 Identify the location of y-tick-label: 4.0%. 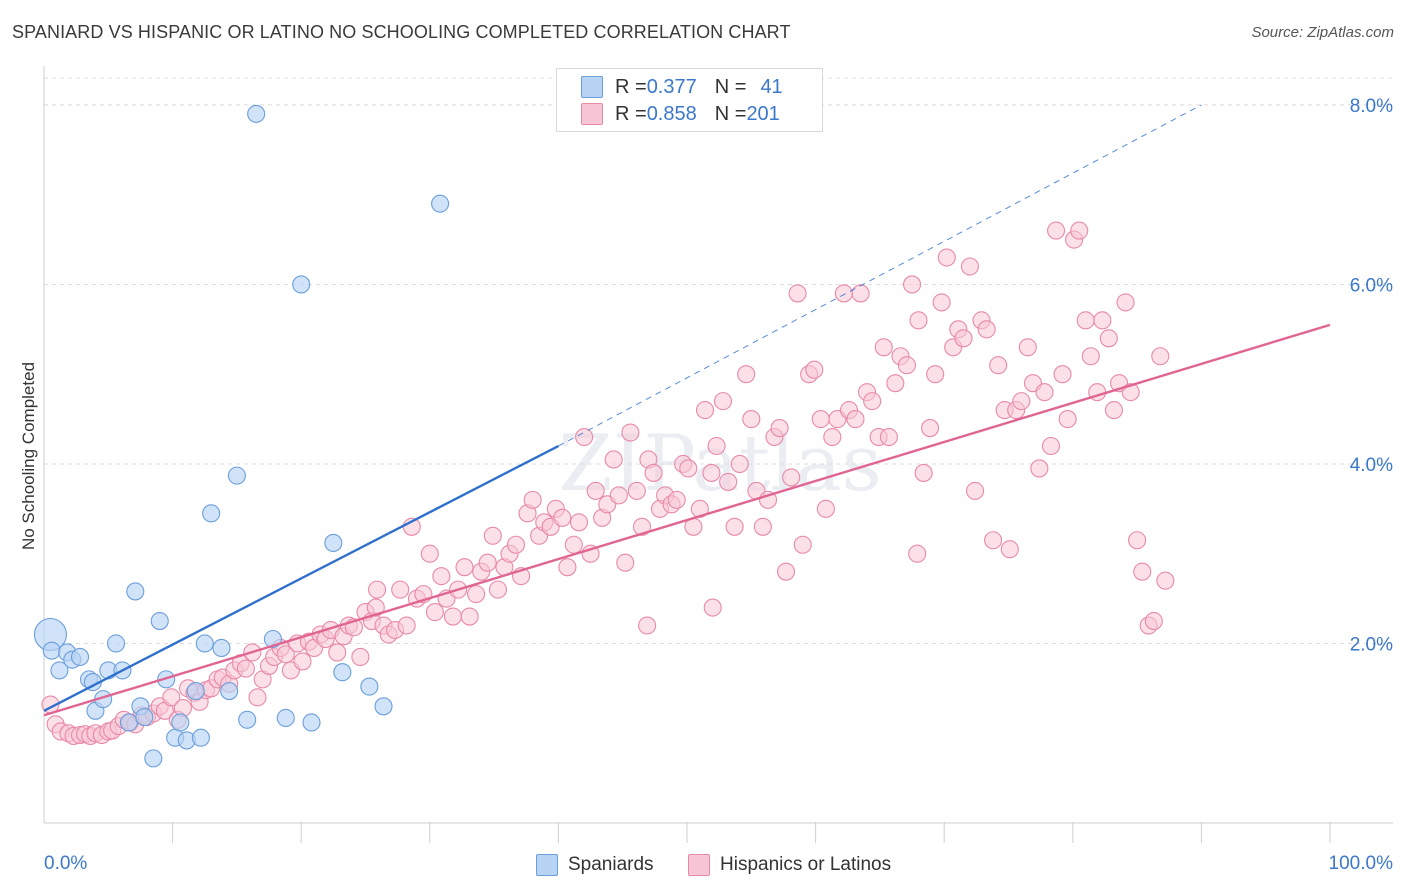
(1371, 465).